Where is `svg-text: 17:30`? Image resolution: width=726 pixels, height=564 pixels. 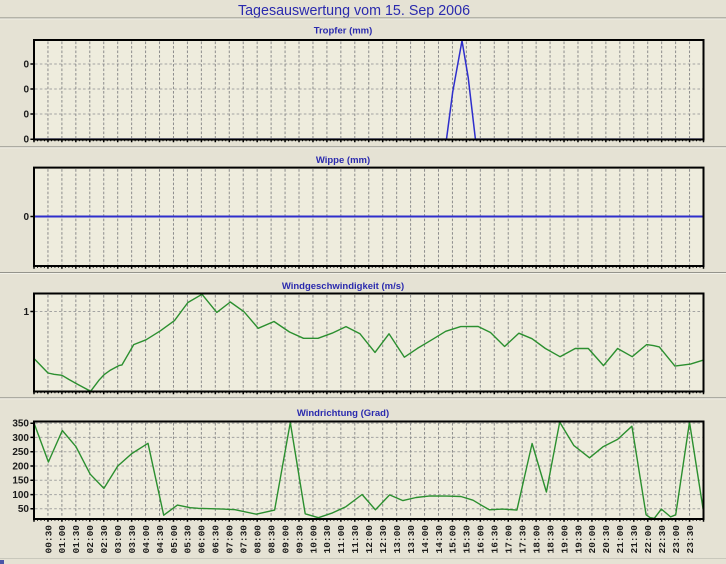
svg-text: 17:30 is located at coordinates (522, 539).